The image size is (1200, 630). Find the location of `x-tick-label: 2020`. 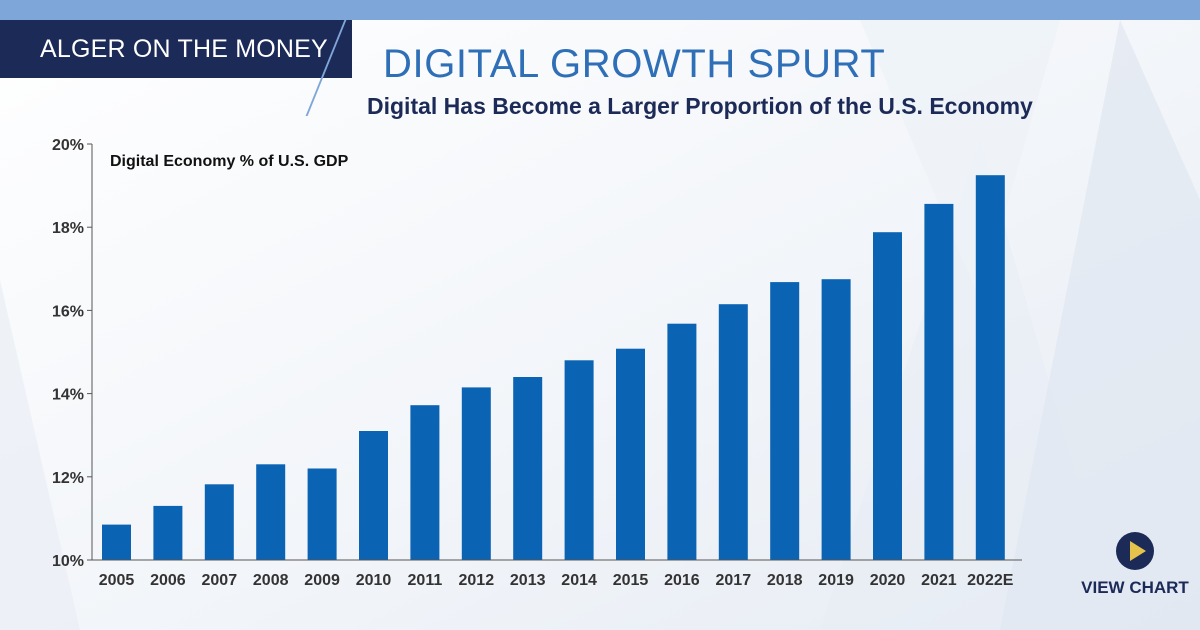

x-tick-label: 2020 is located at coordinates (888, 580).